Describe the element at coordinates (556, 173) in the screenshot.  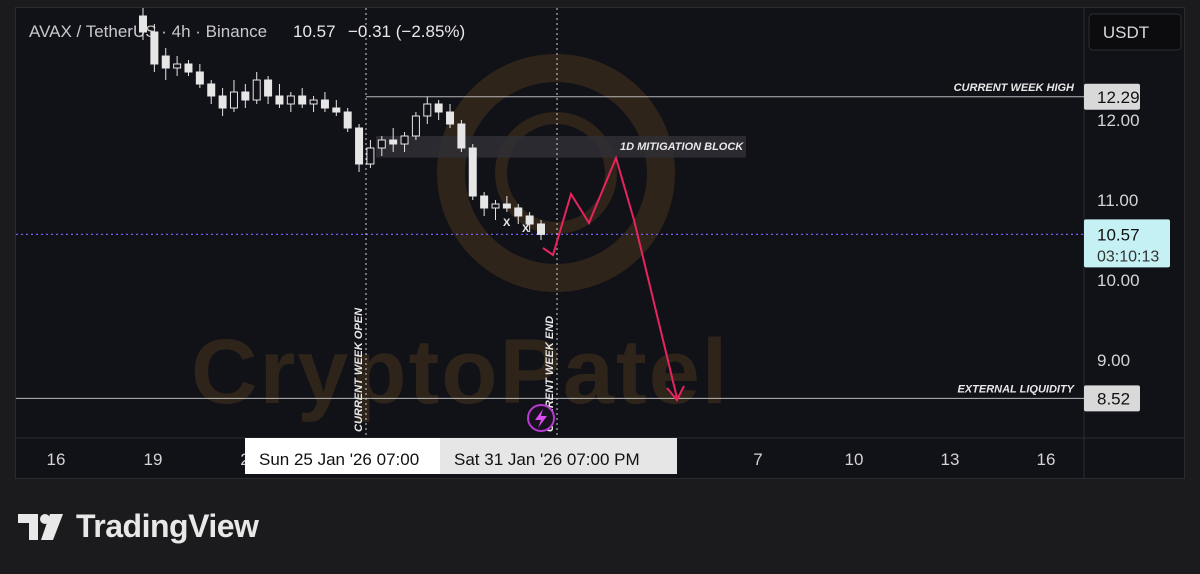
I see `watermark-coin-icon` at that location.